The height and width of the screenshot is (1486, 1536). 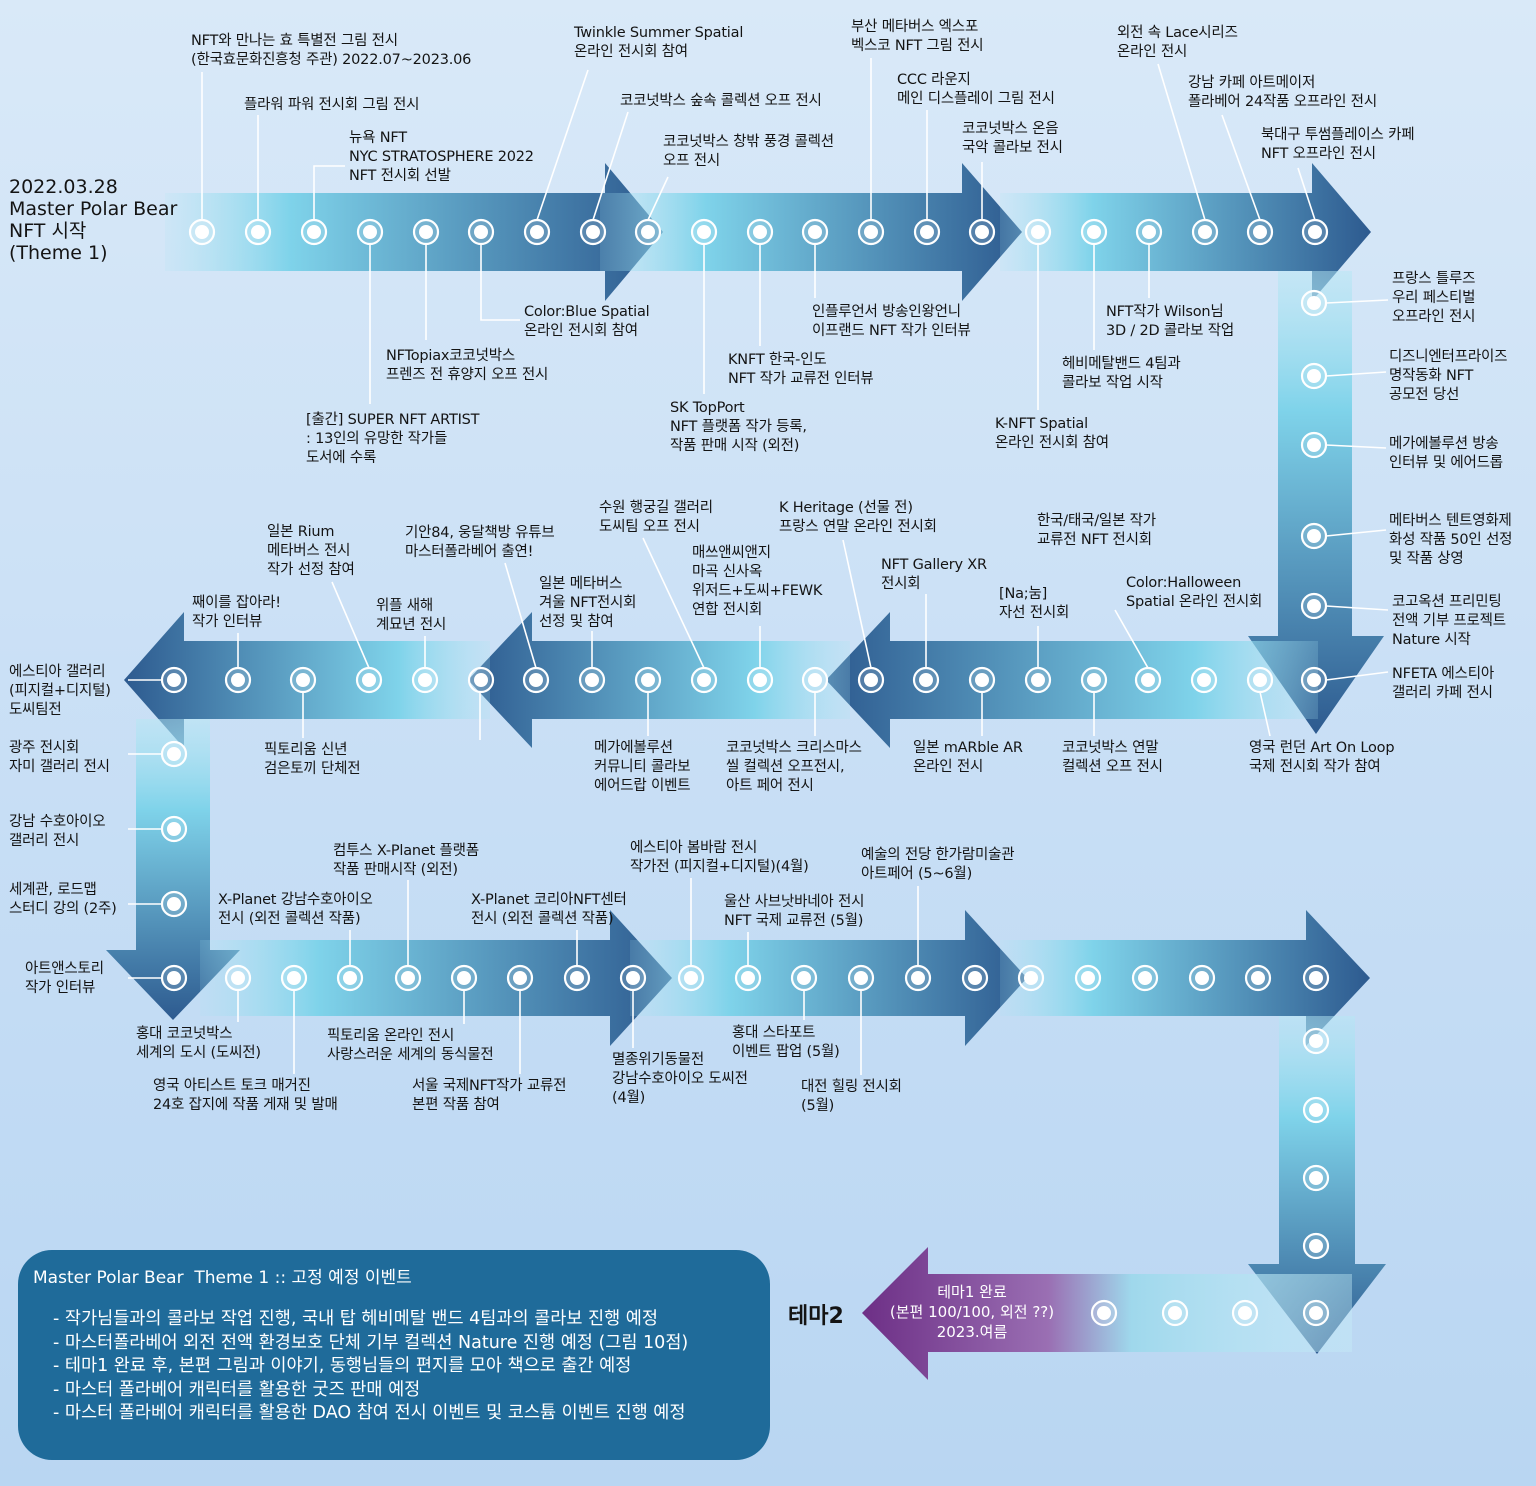 I want to click on event-label: 코코넛박스 창밖 풍경 콜렉션 오프 전시, so click(x=748, y=151).